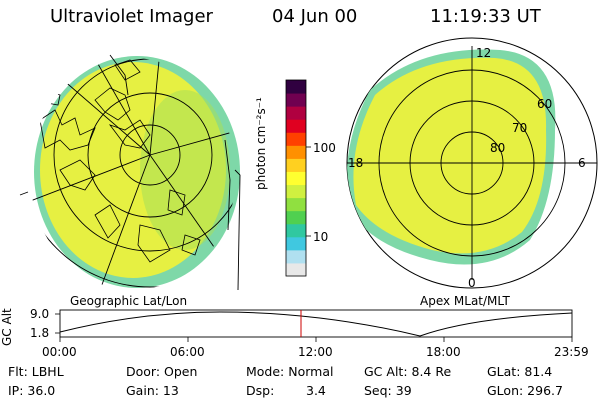  I want to click on info-seq: Seq: 39, so click(388, 390).